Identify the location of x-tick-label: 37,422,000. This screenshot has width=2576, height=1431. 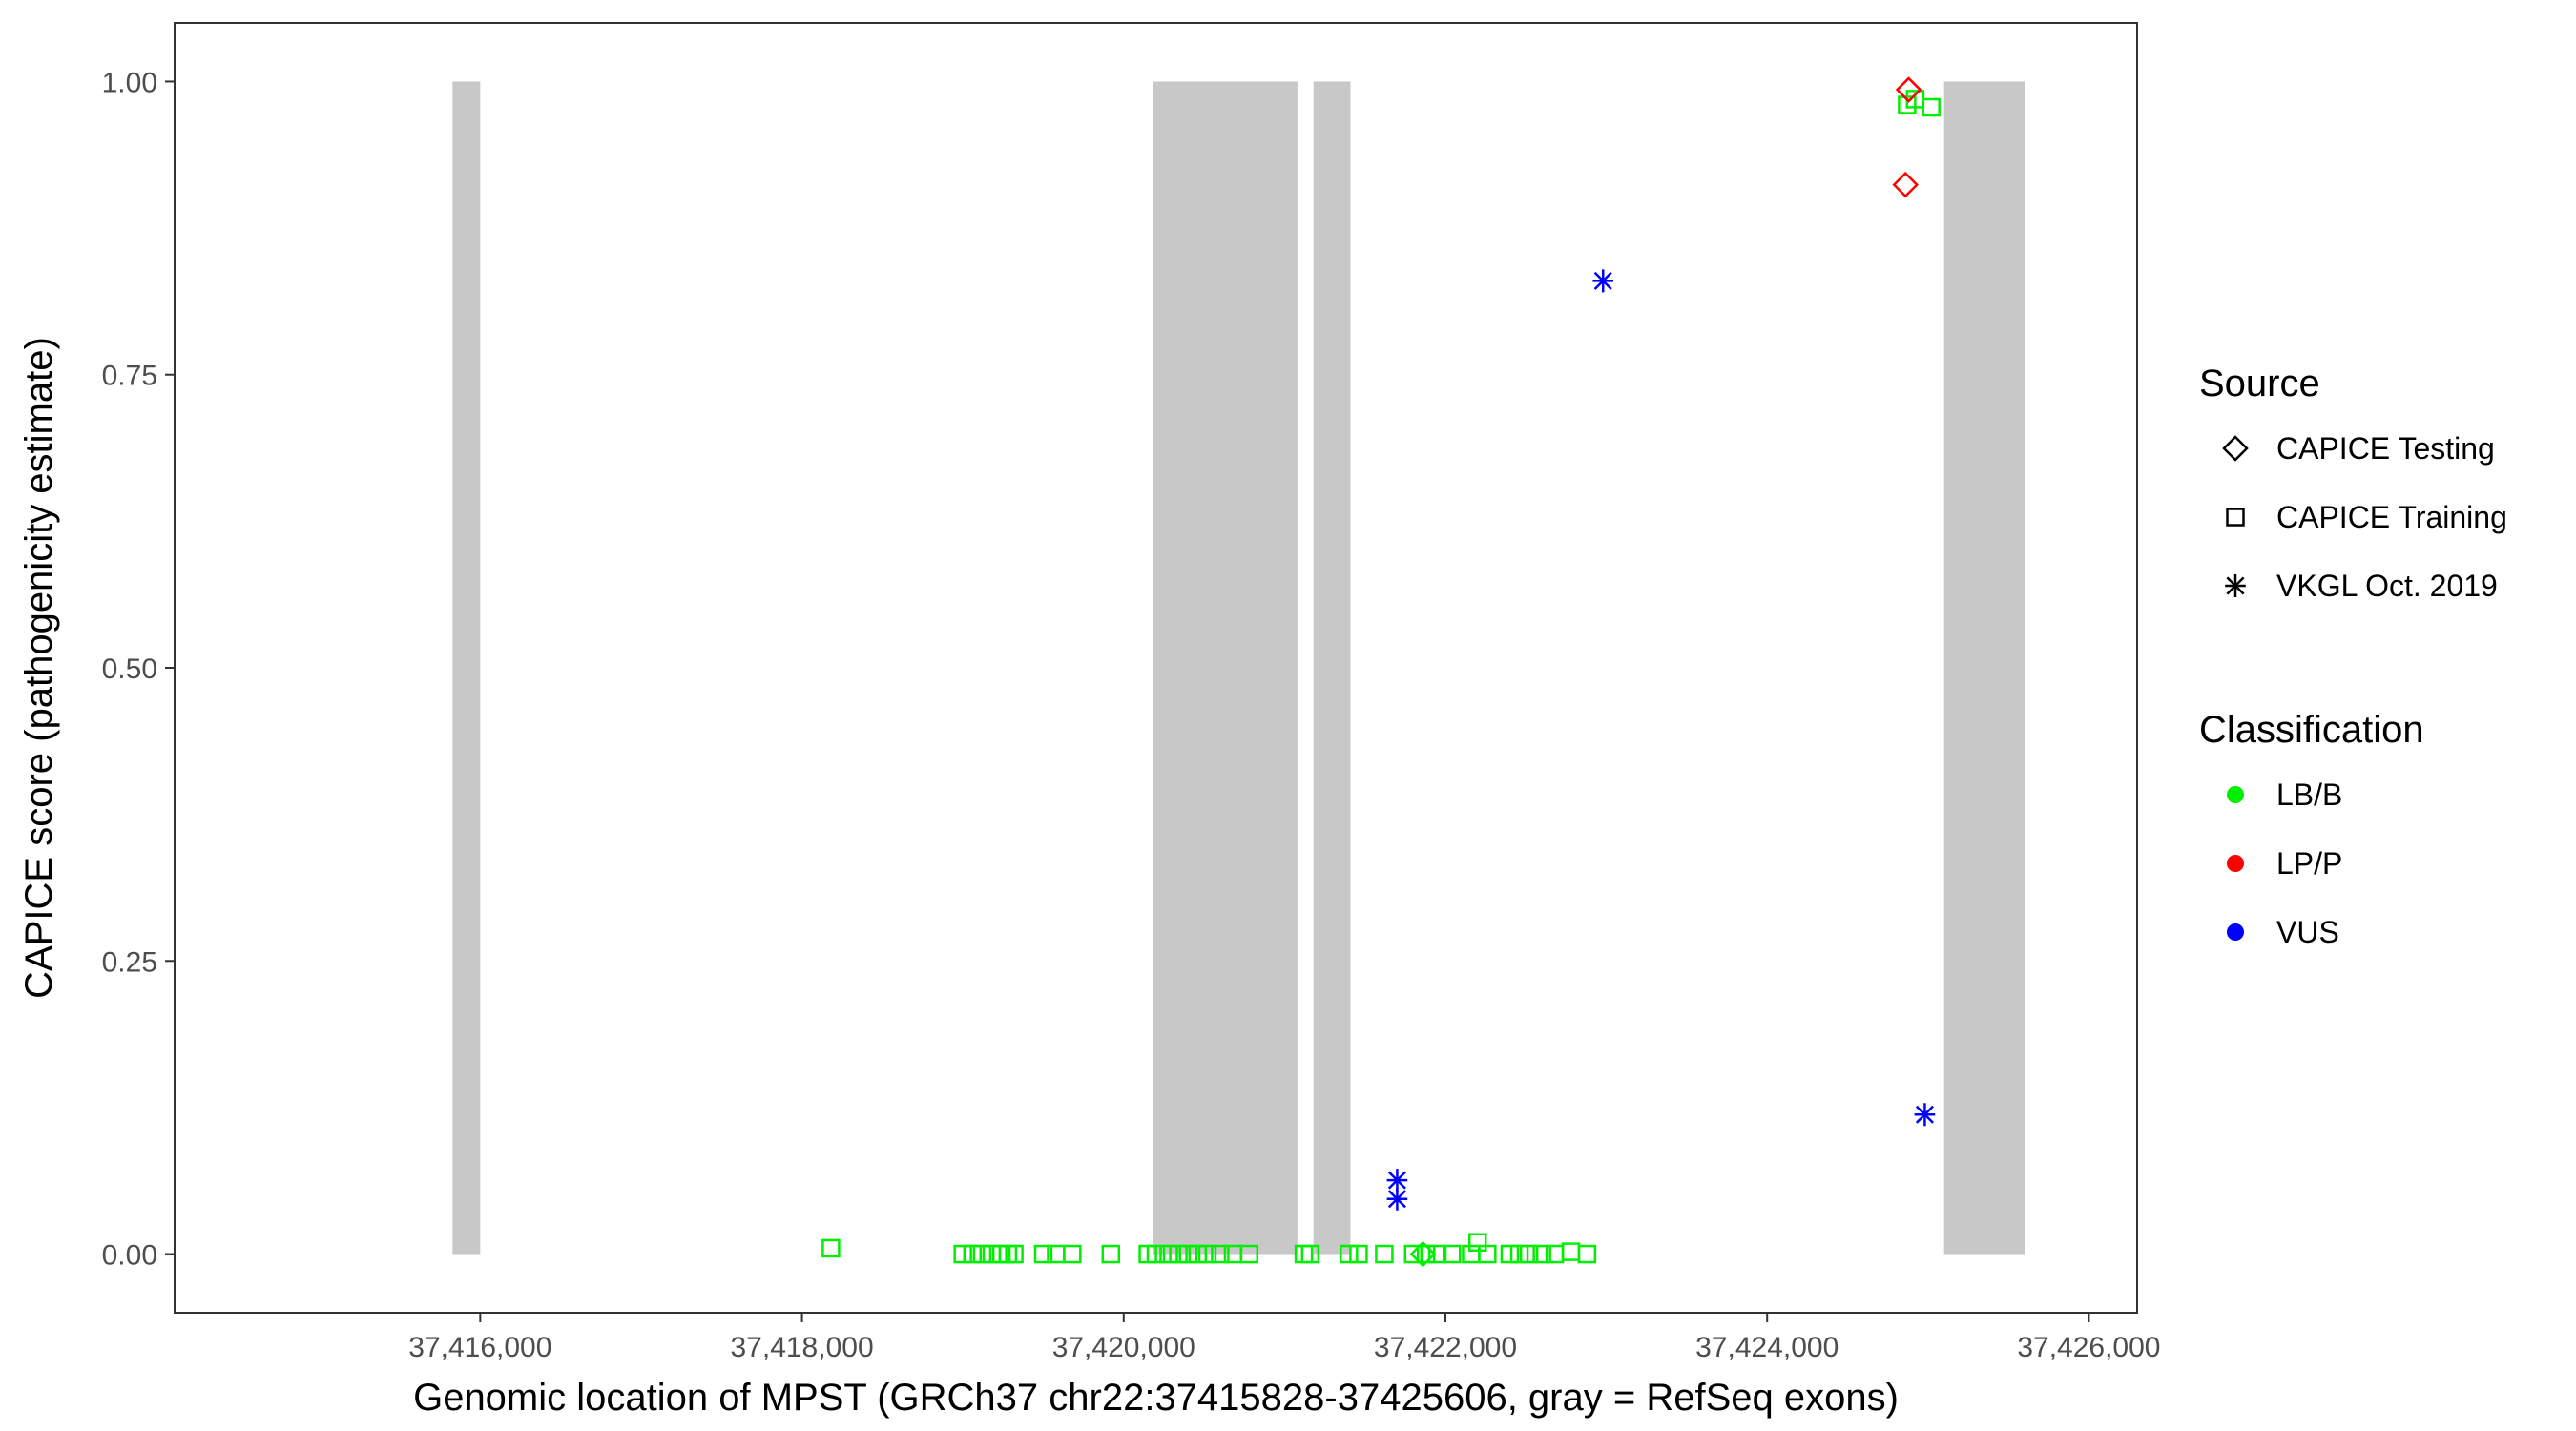
(1445, 1347).